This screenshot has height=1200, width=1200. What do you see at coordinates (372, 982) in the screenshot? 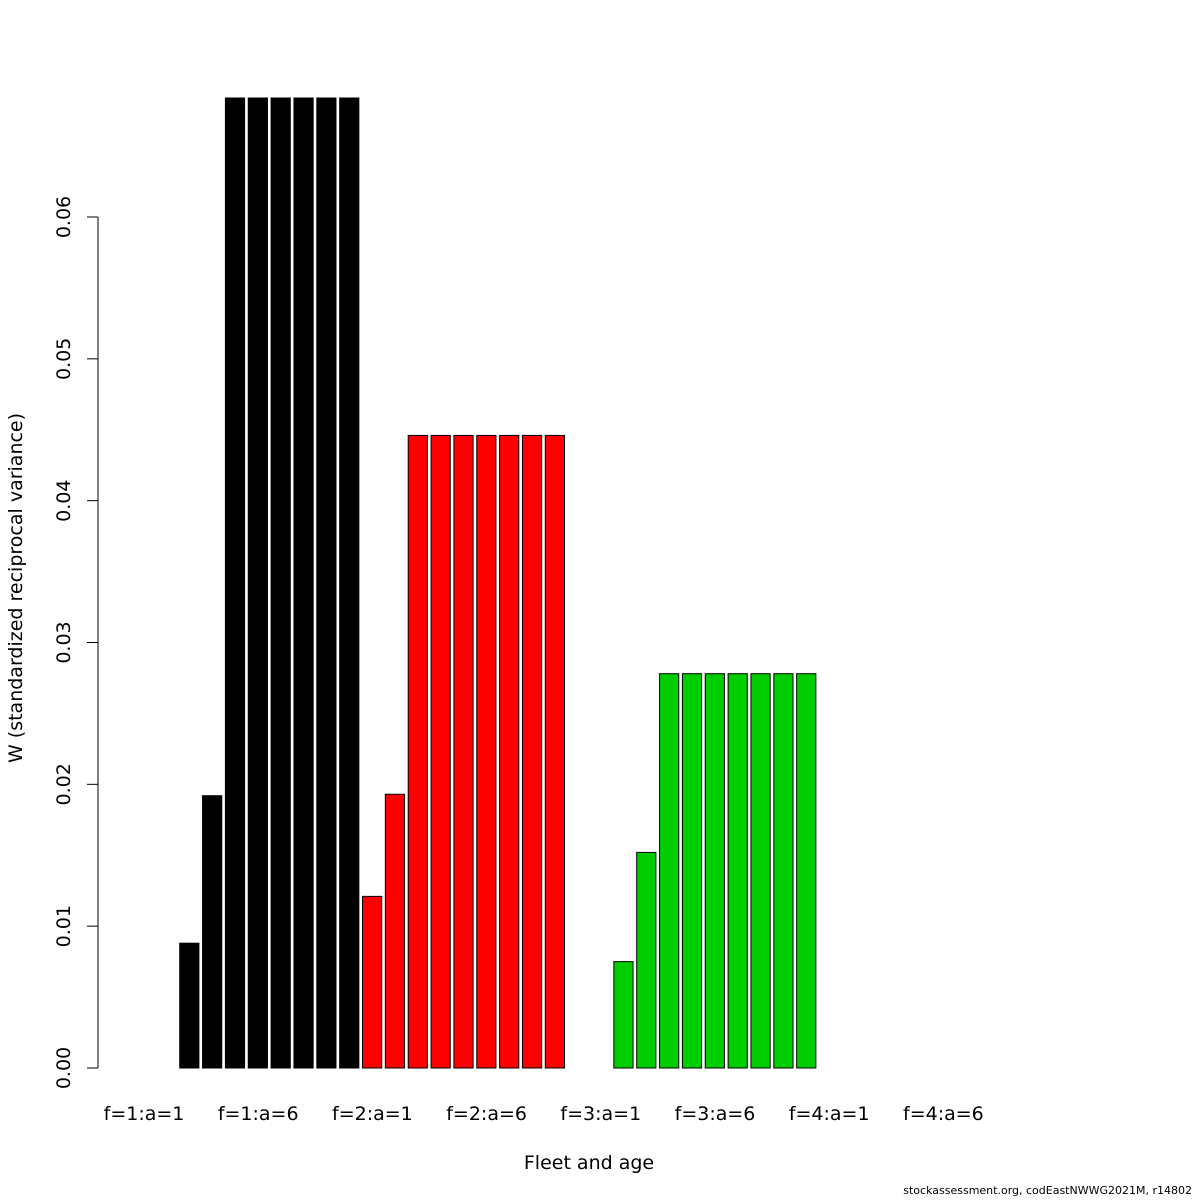
I see `bar-f2-a1` at bounding box center [372, 982].